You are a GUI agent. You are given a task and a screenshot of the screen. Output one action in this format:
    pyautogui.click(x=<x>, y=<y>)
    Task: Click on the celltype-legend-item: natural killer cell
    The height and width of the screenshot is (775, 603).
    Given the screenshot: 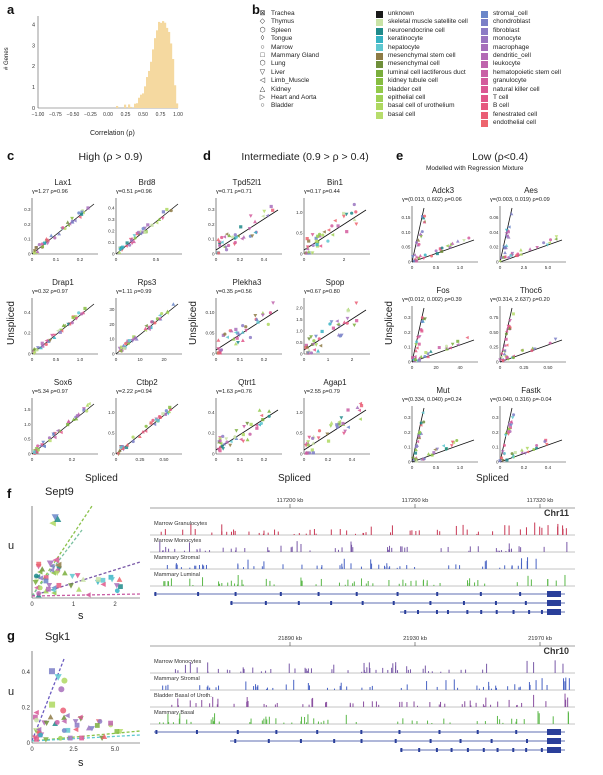 What is the action you would take?
    pyautogui.click(x=521, y=90)
    